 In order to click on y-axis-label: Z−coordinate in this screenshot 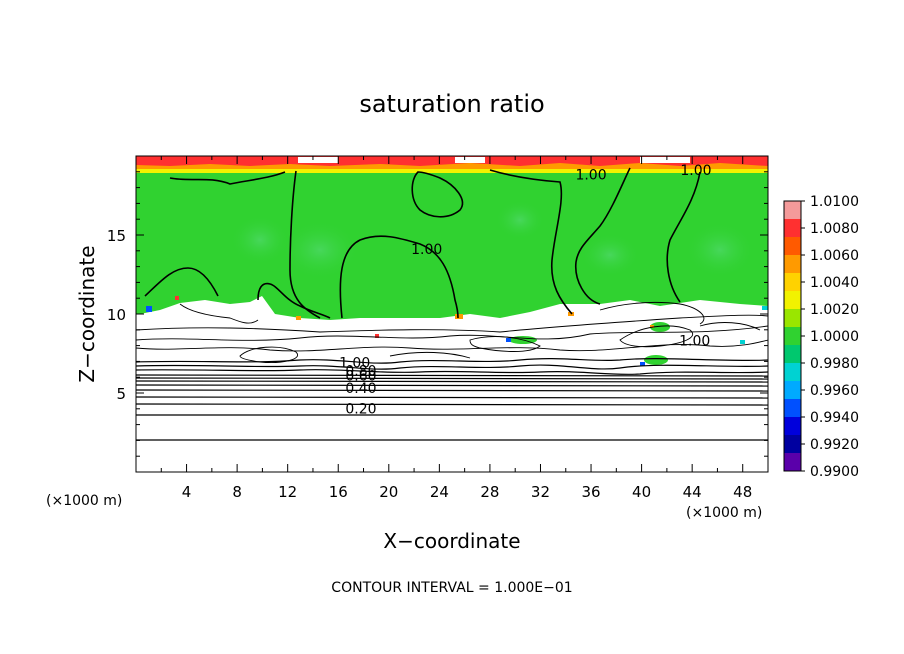, I will do `click(87, 313)`.